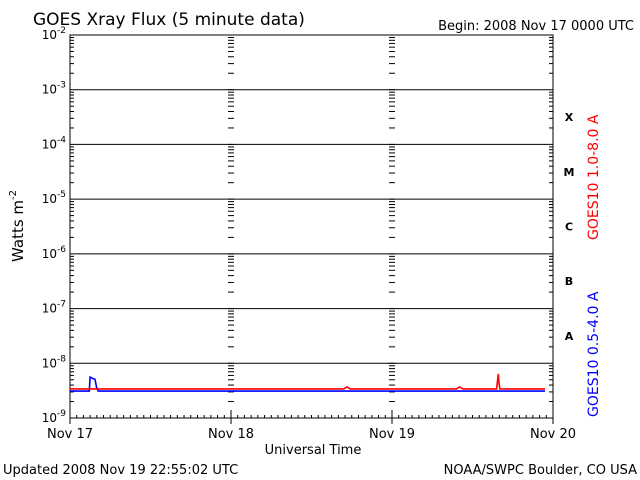 Image resolution: width=640 pixels, height=480 pixels. Describe the element at coordinates (569, 281) in the screenshot. I see `flare-class-label: B` at that location.